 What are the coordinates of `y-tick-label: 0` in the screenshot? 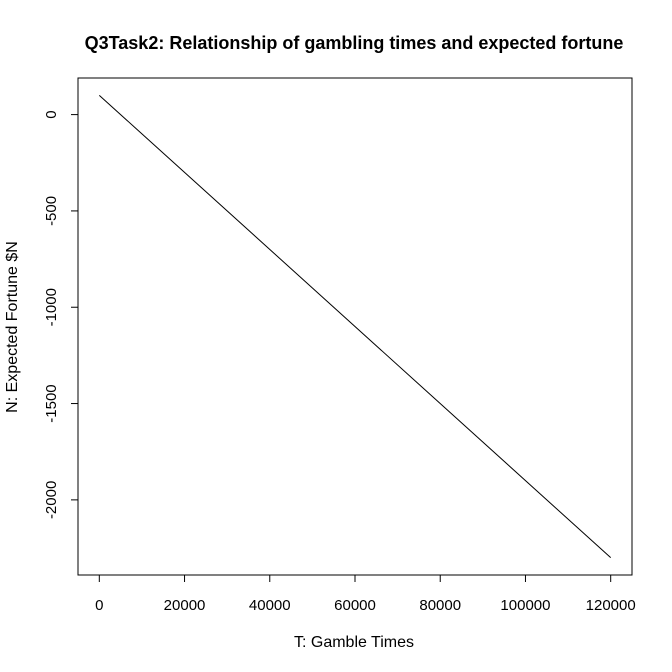 It's located at (51, 114).